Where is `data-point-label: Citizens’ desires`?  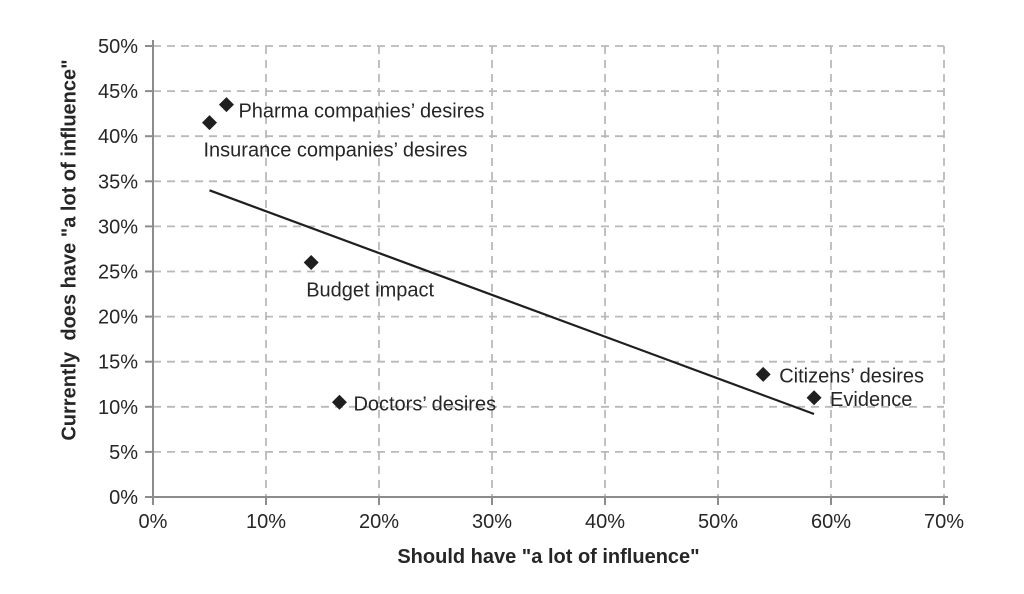
data-point-label: Citizens’ desires is located at coordinates (851, 376).